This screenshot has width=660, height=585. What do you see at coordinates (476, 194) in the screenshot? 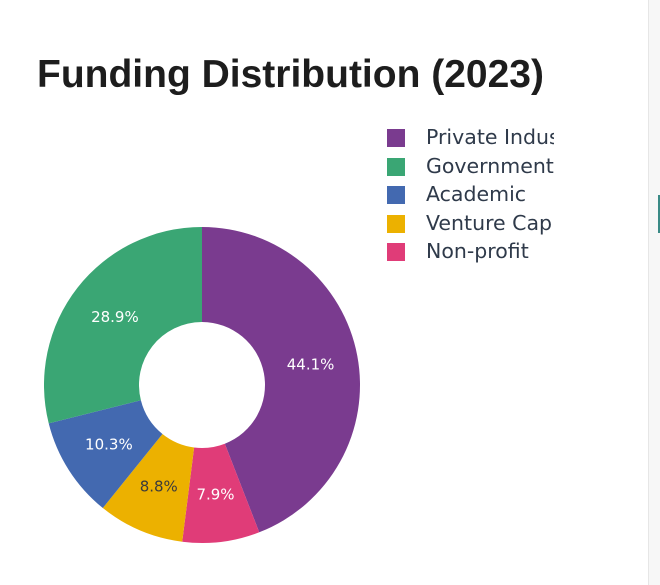
I see `legend-label: Academic` at bounding box center [476, 194].